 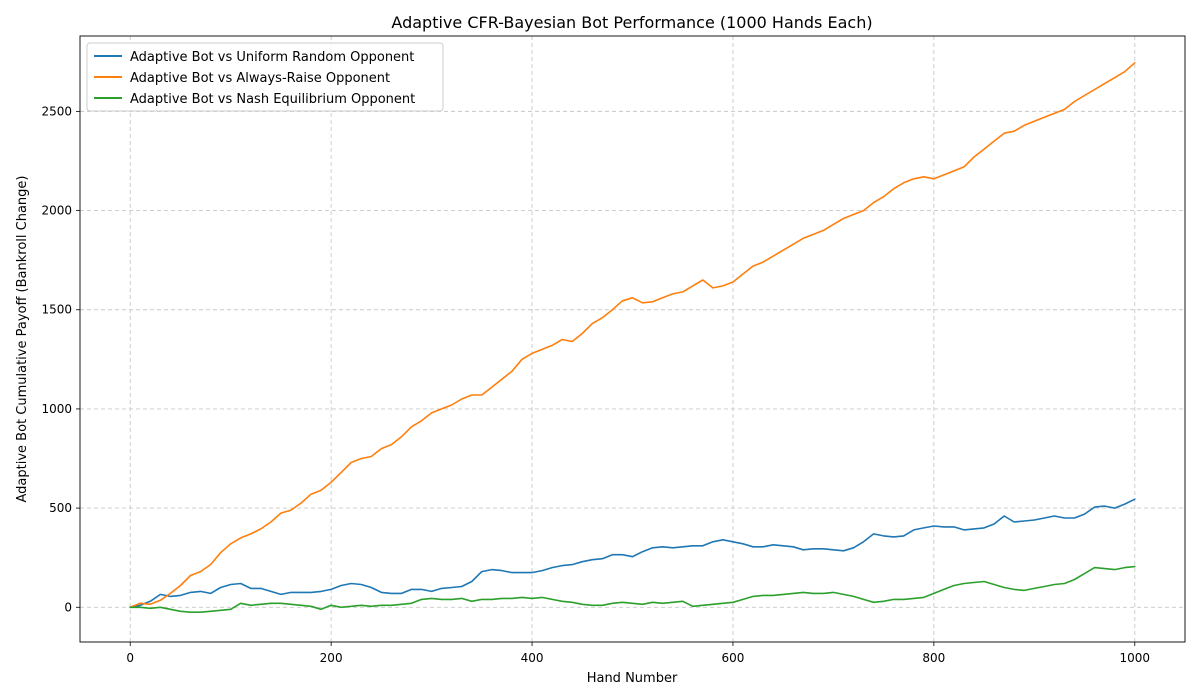 I want to click on x-tick-label: 600, so click(x=733, y=658).